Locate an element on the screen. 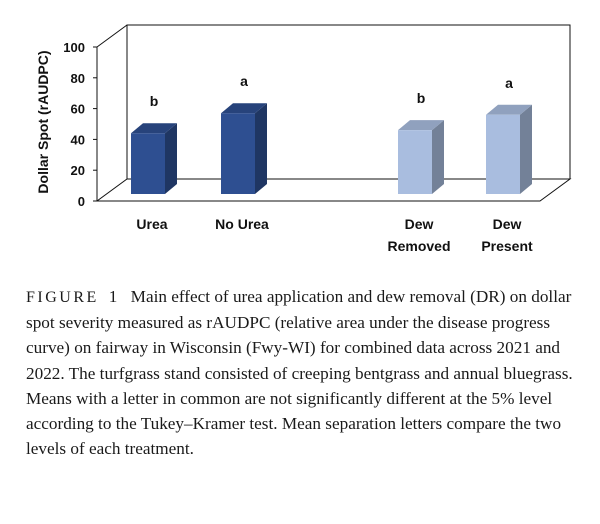  y-axis: 0 20 40 60 80 100 is located at coordinates (80, 124).